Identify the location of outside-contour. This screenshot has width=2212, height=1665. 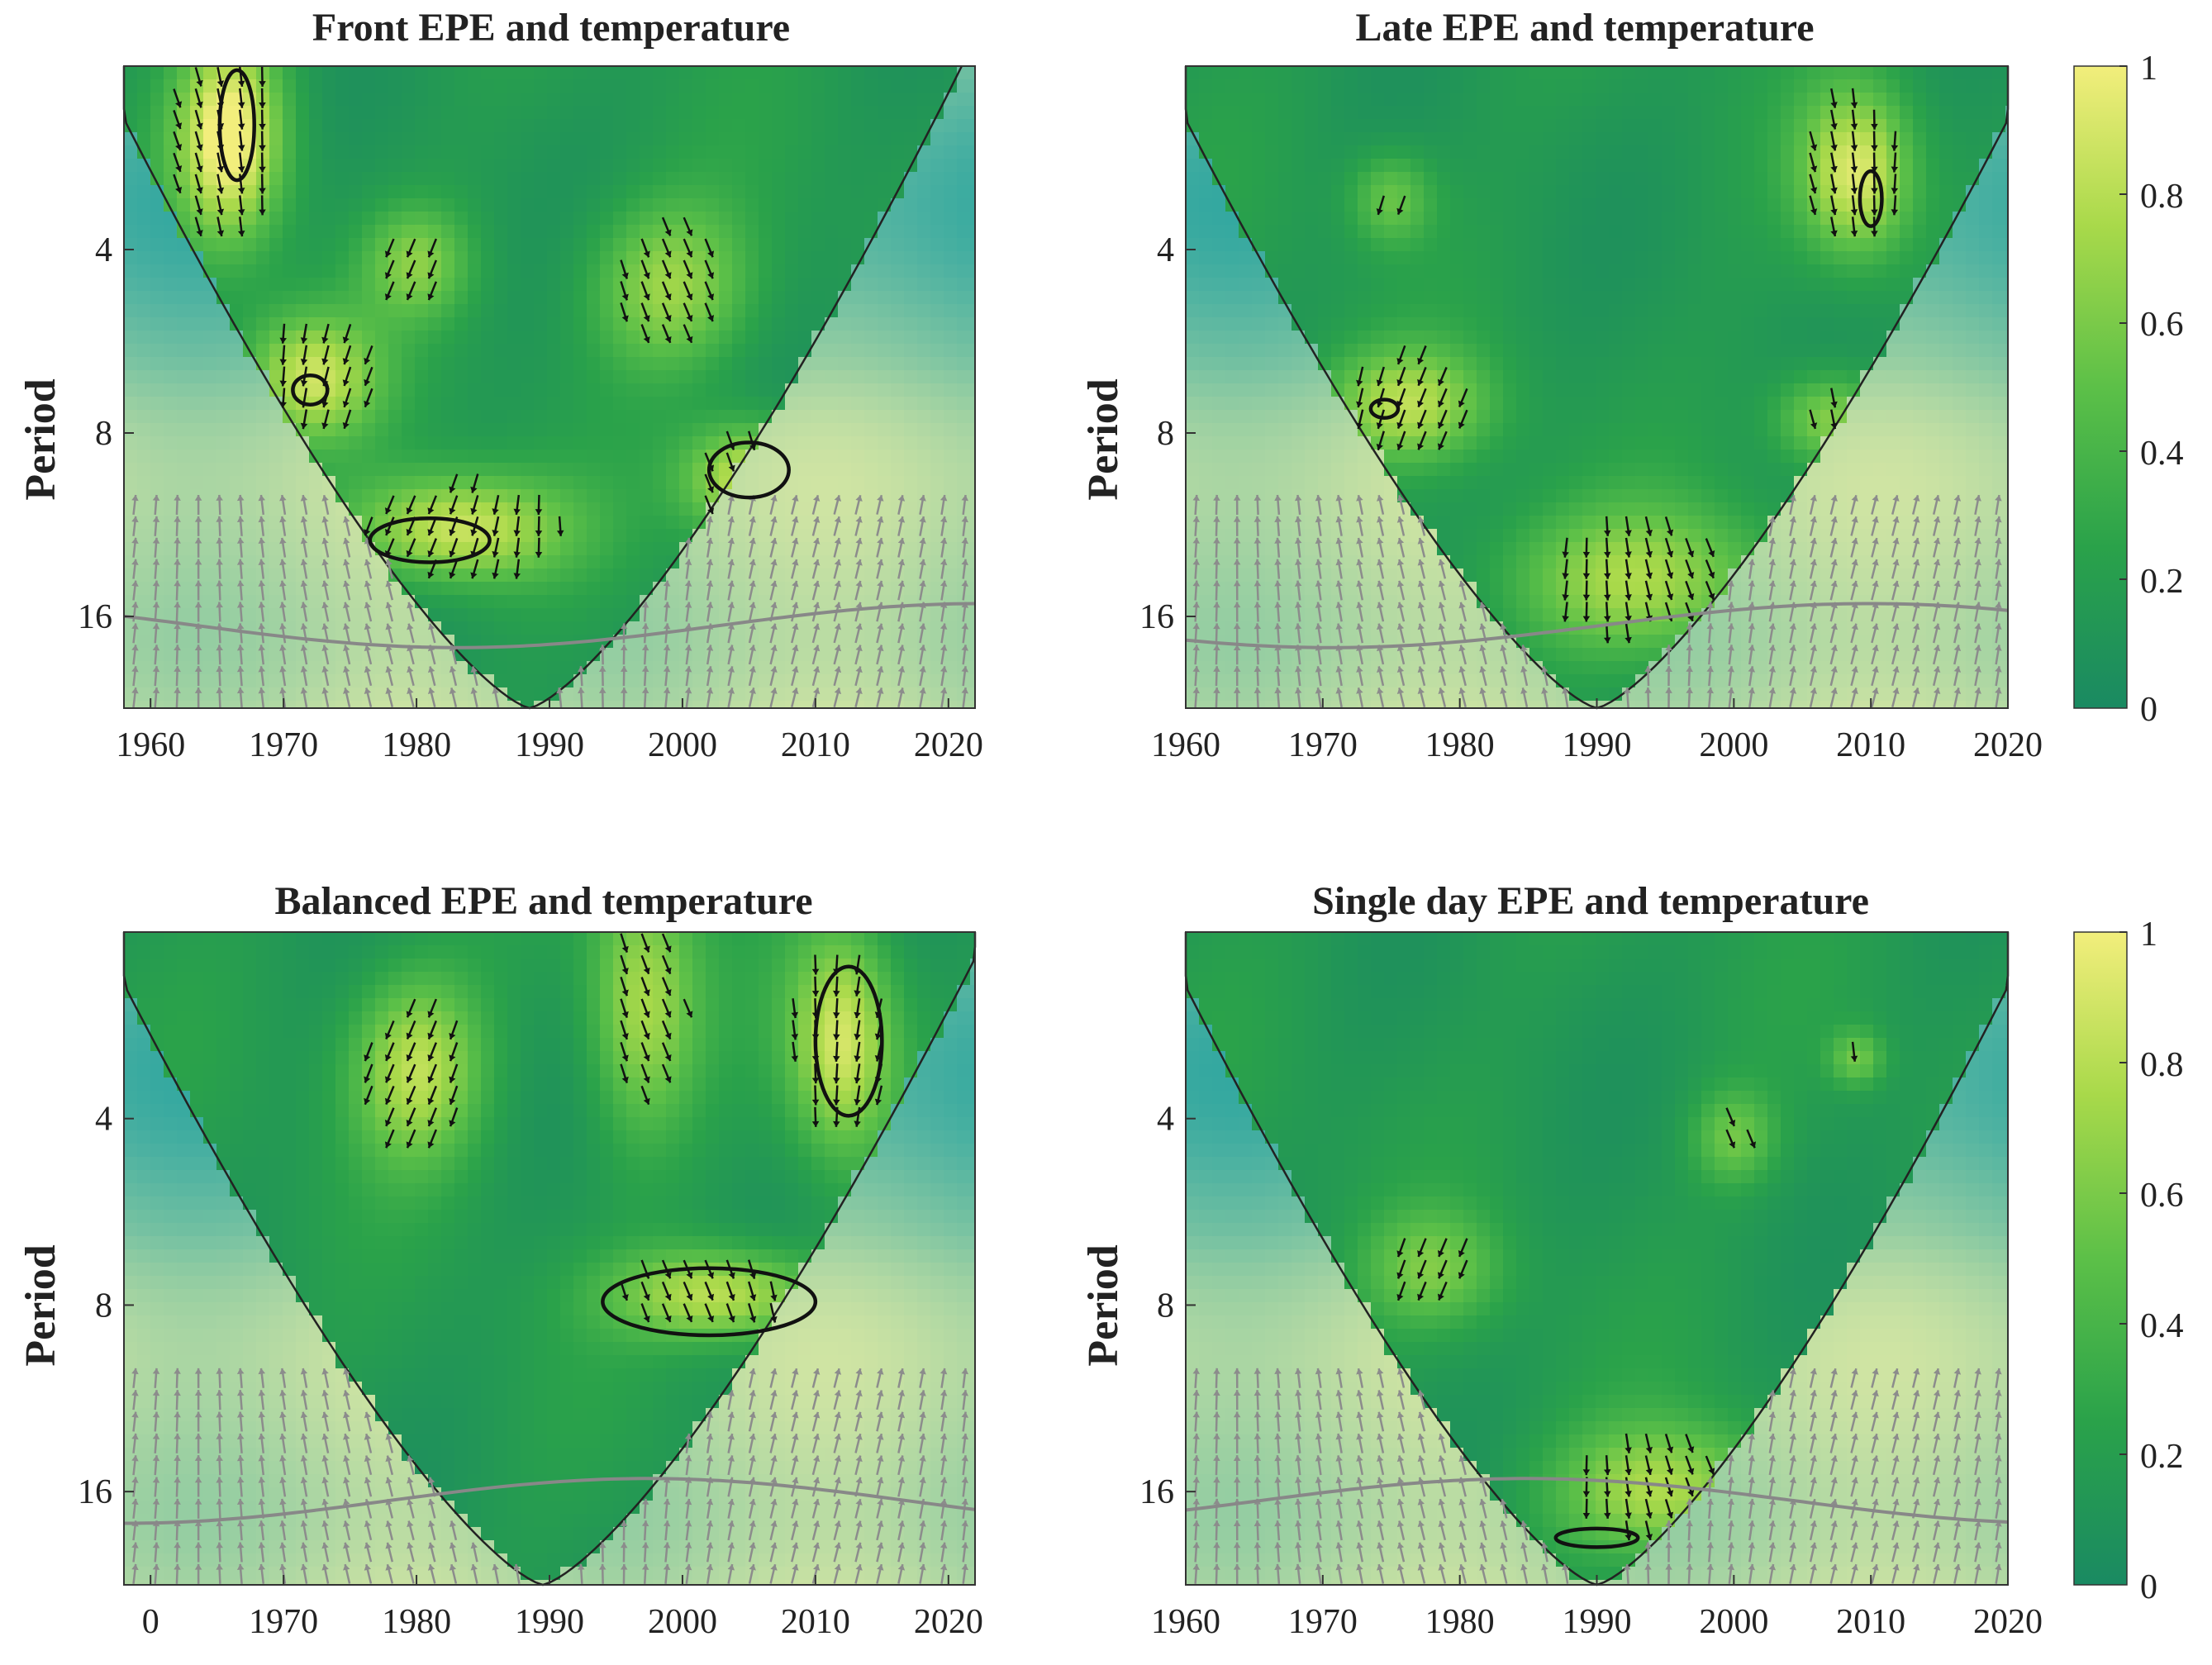
(1597, 1500).